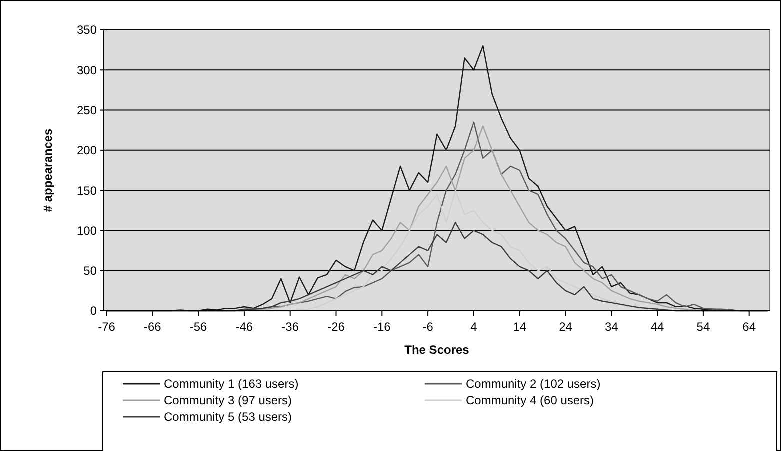 The height and width of the screenshot is (451, 781). Describe the element at coordinates (87, 30) in the screenshot. I see `y-tick-label: 350` at that location.